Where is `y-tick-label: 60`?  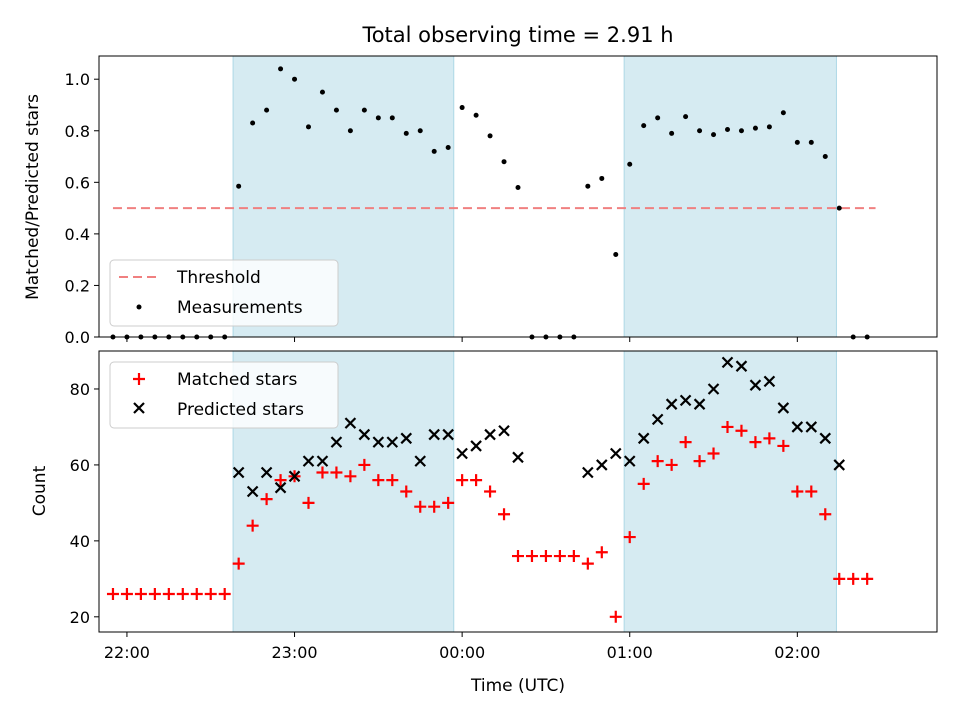
y-tick-label: 60 is located at coordinates (80, 465).